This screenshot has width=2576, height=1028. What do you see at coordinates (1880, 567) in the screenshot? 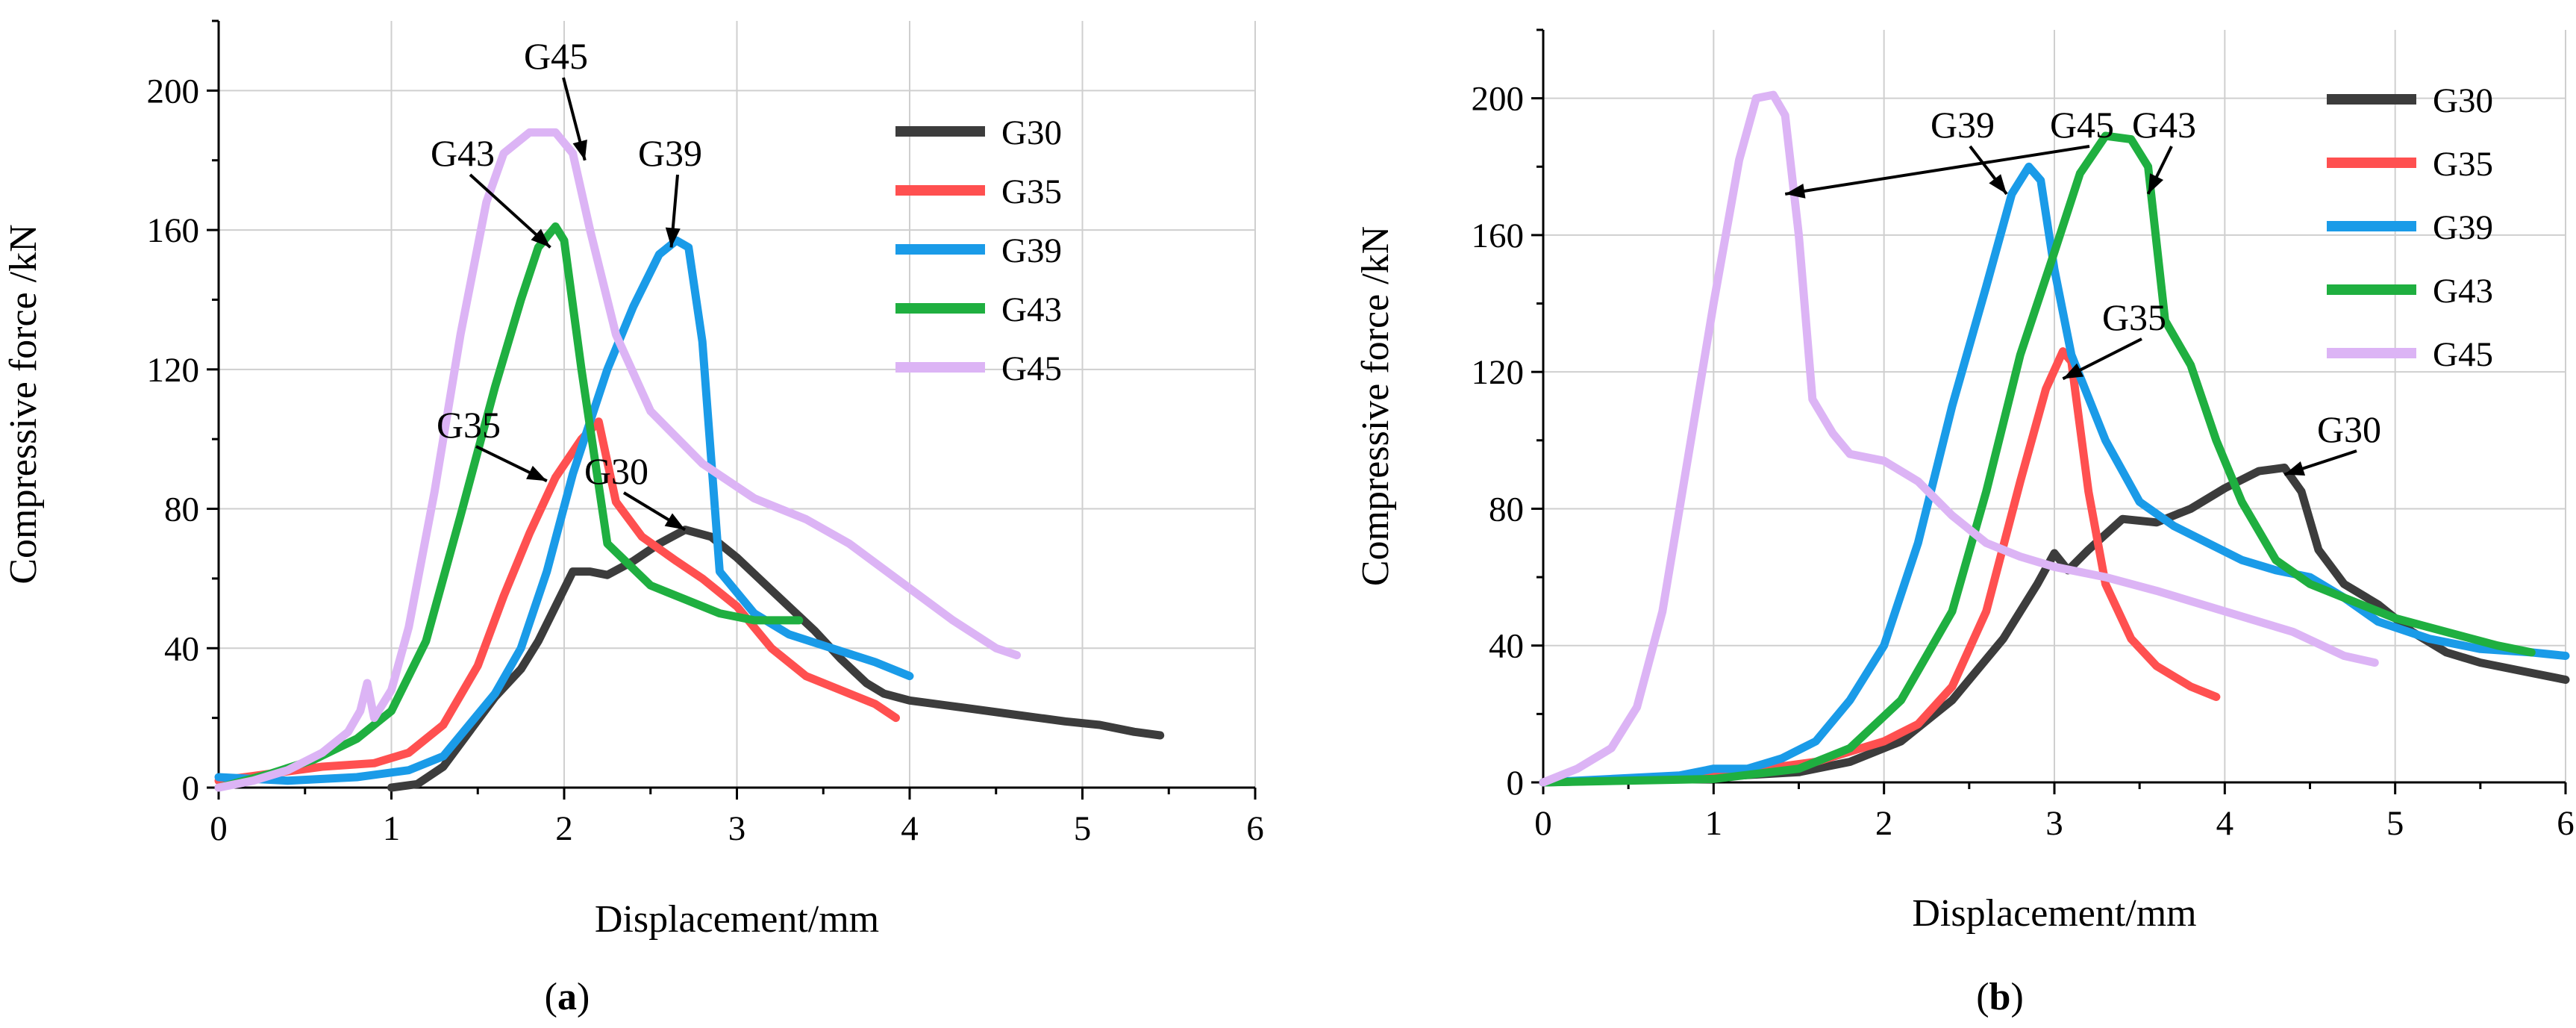
I see `series-line-g35` at bounding box center [1880, 567].